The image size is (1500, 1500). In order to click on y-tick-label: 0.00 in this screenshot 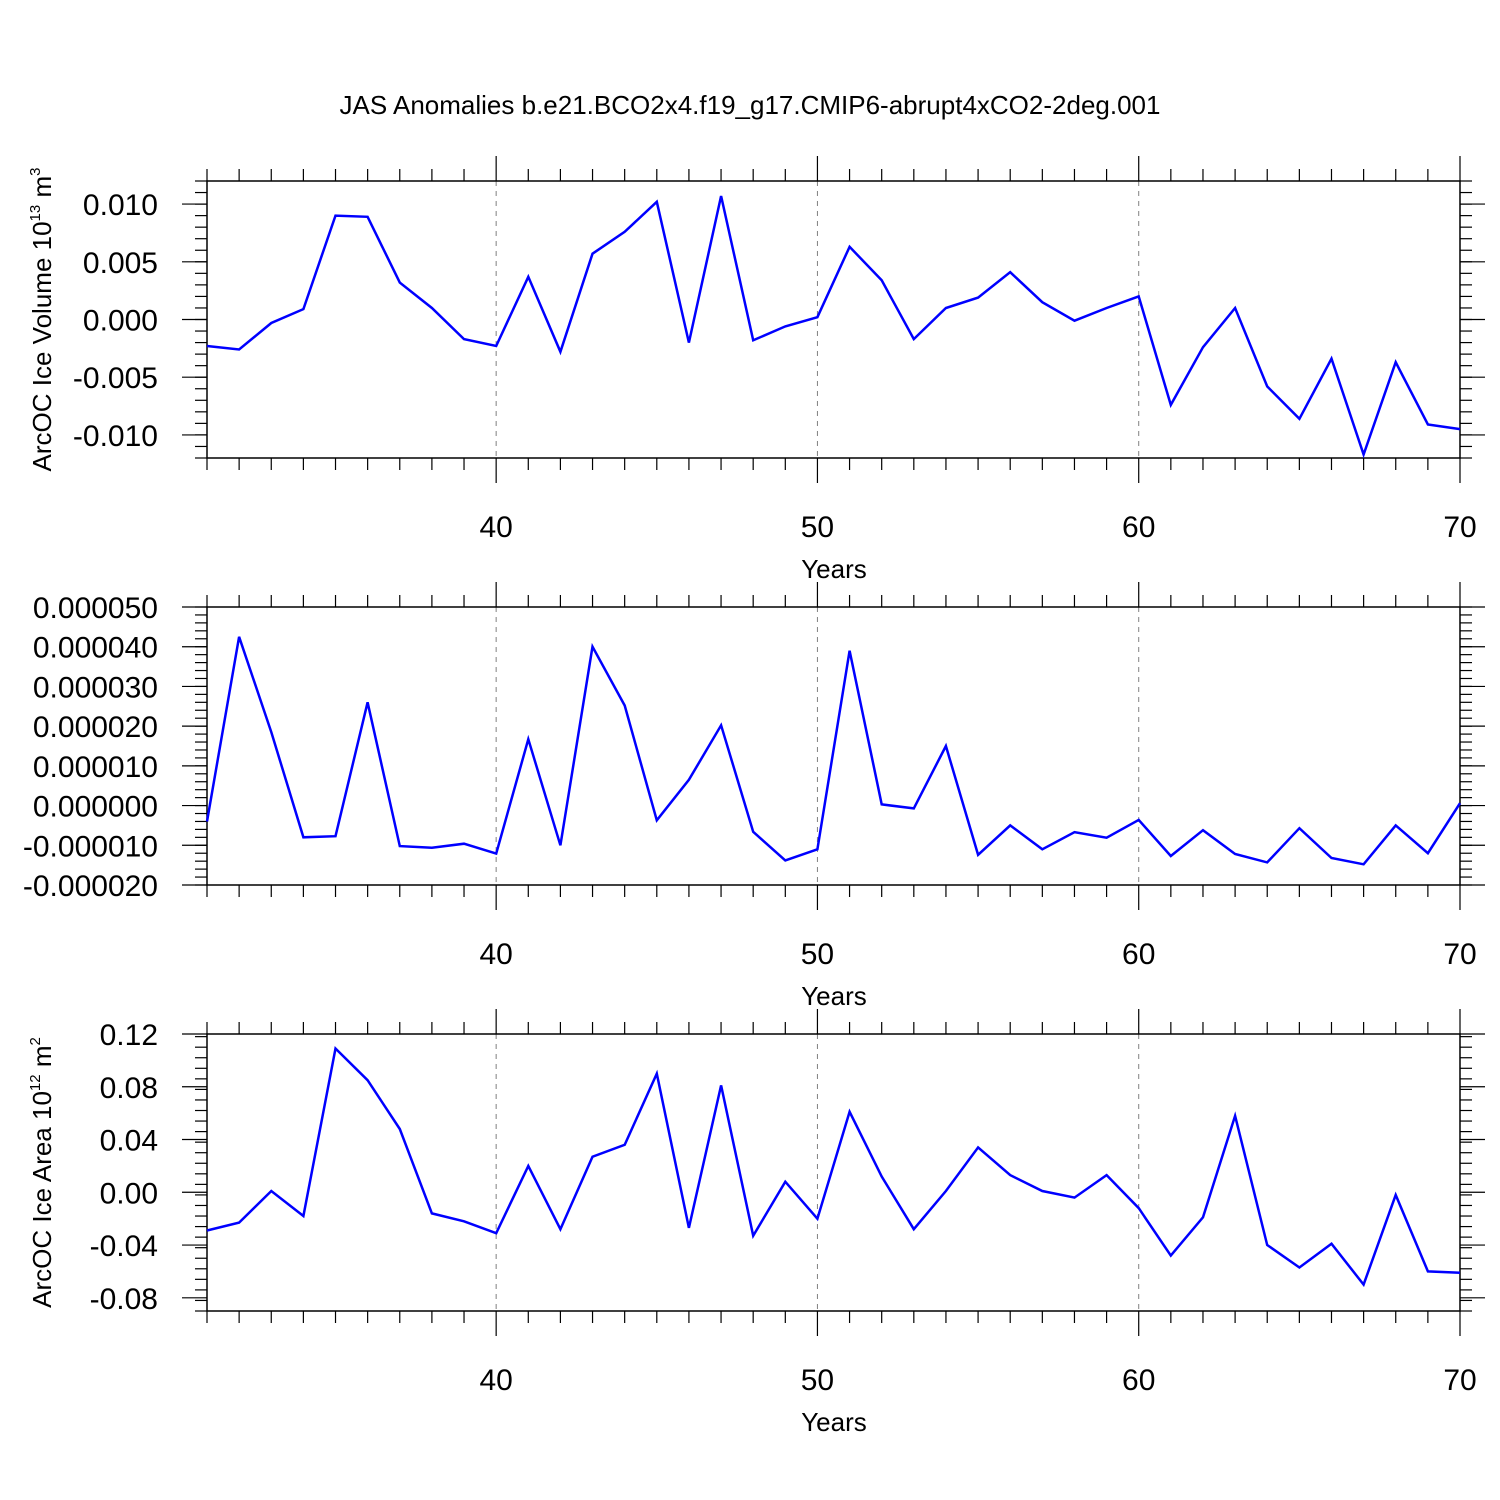, I will do `click(129, 1193)`.